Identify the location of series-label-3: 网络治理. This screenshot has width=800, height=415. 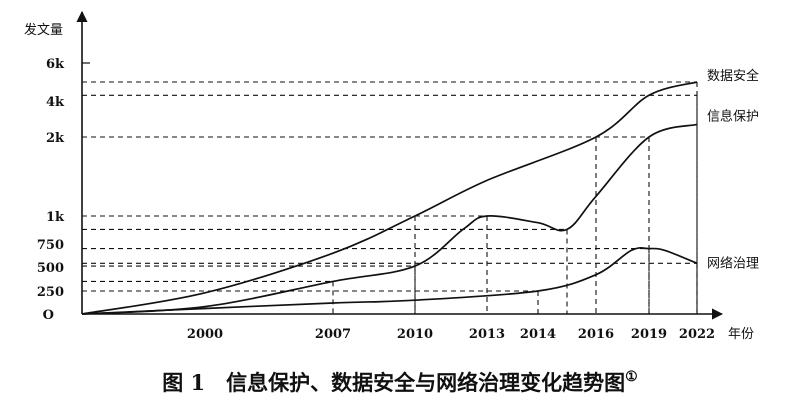
(733, 263).